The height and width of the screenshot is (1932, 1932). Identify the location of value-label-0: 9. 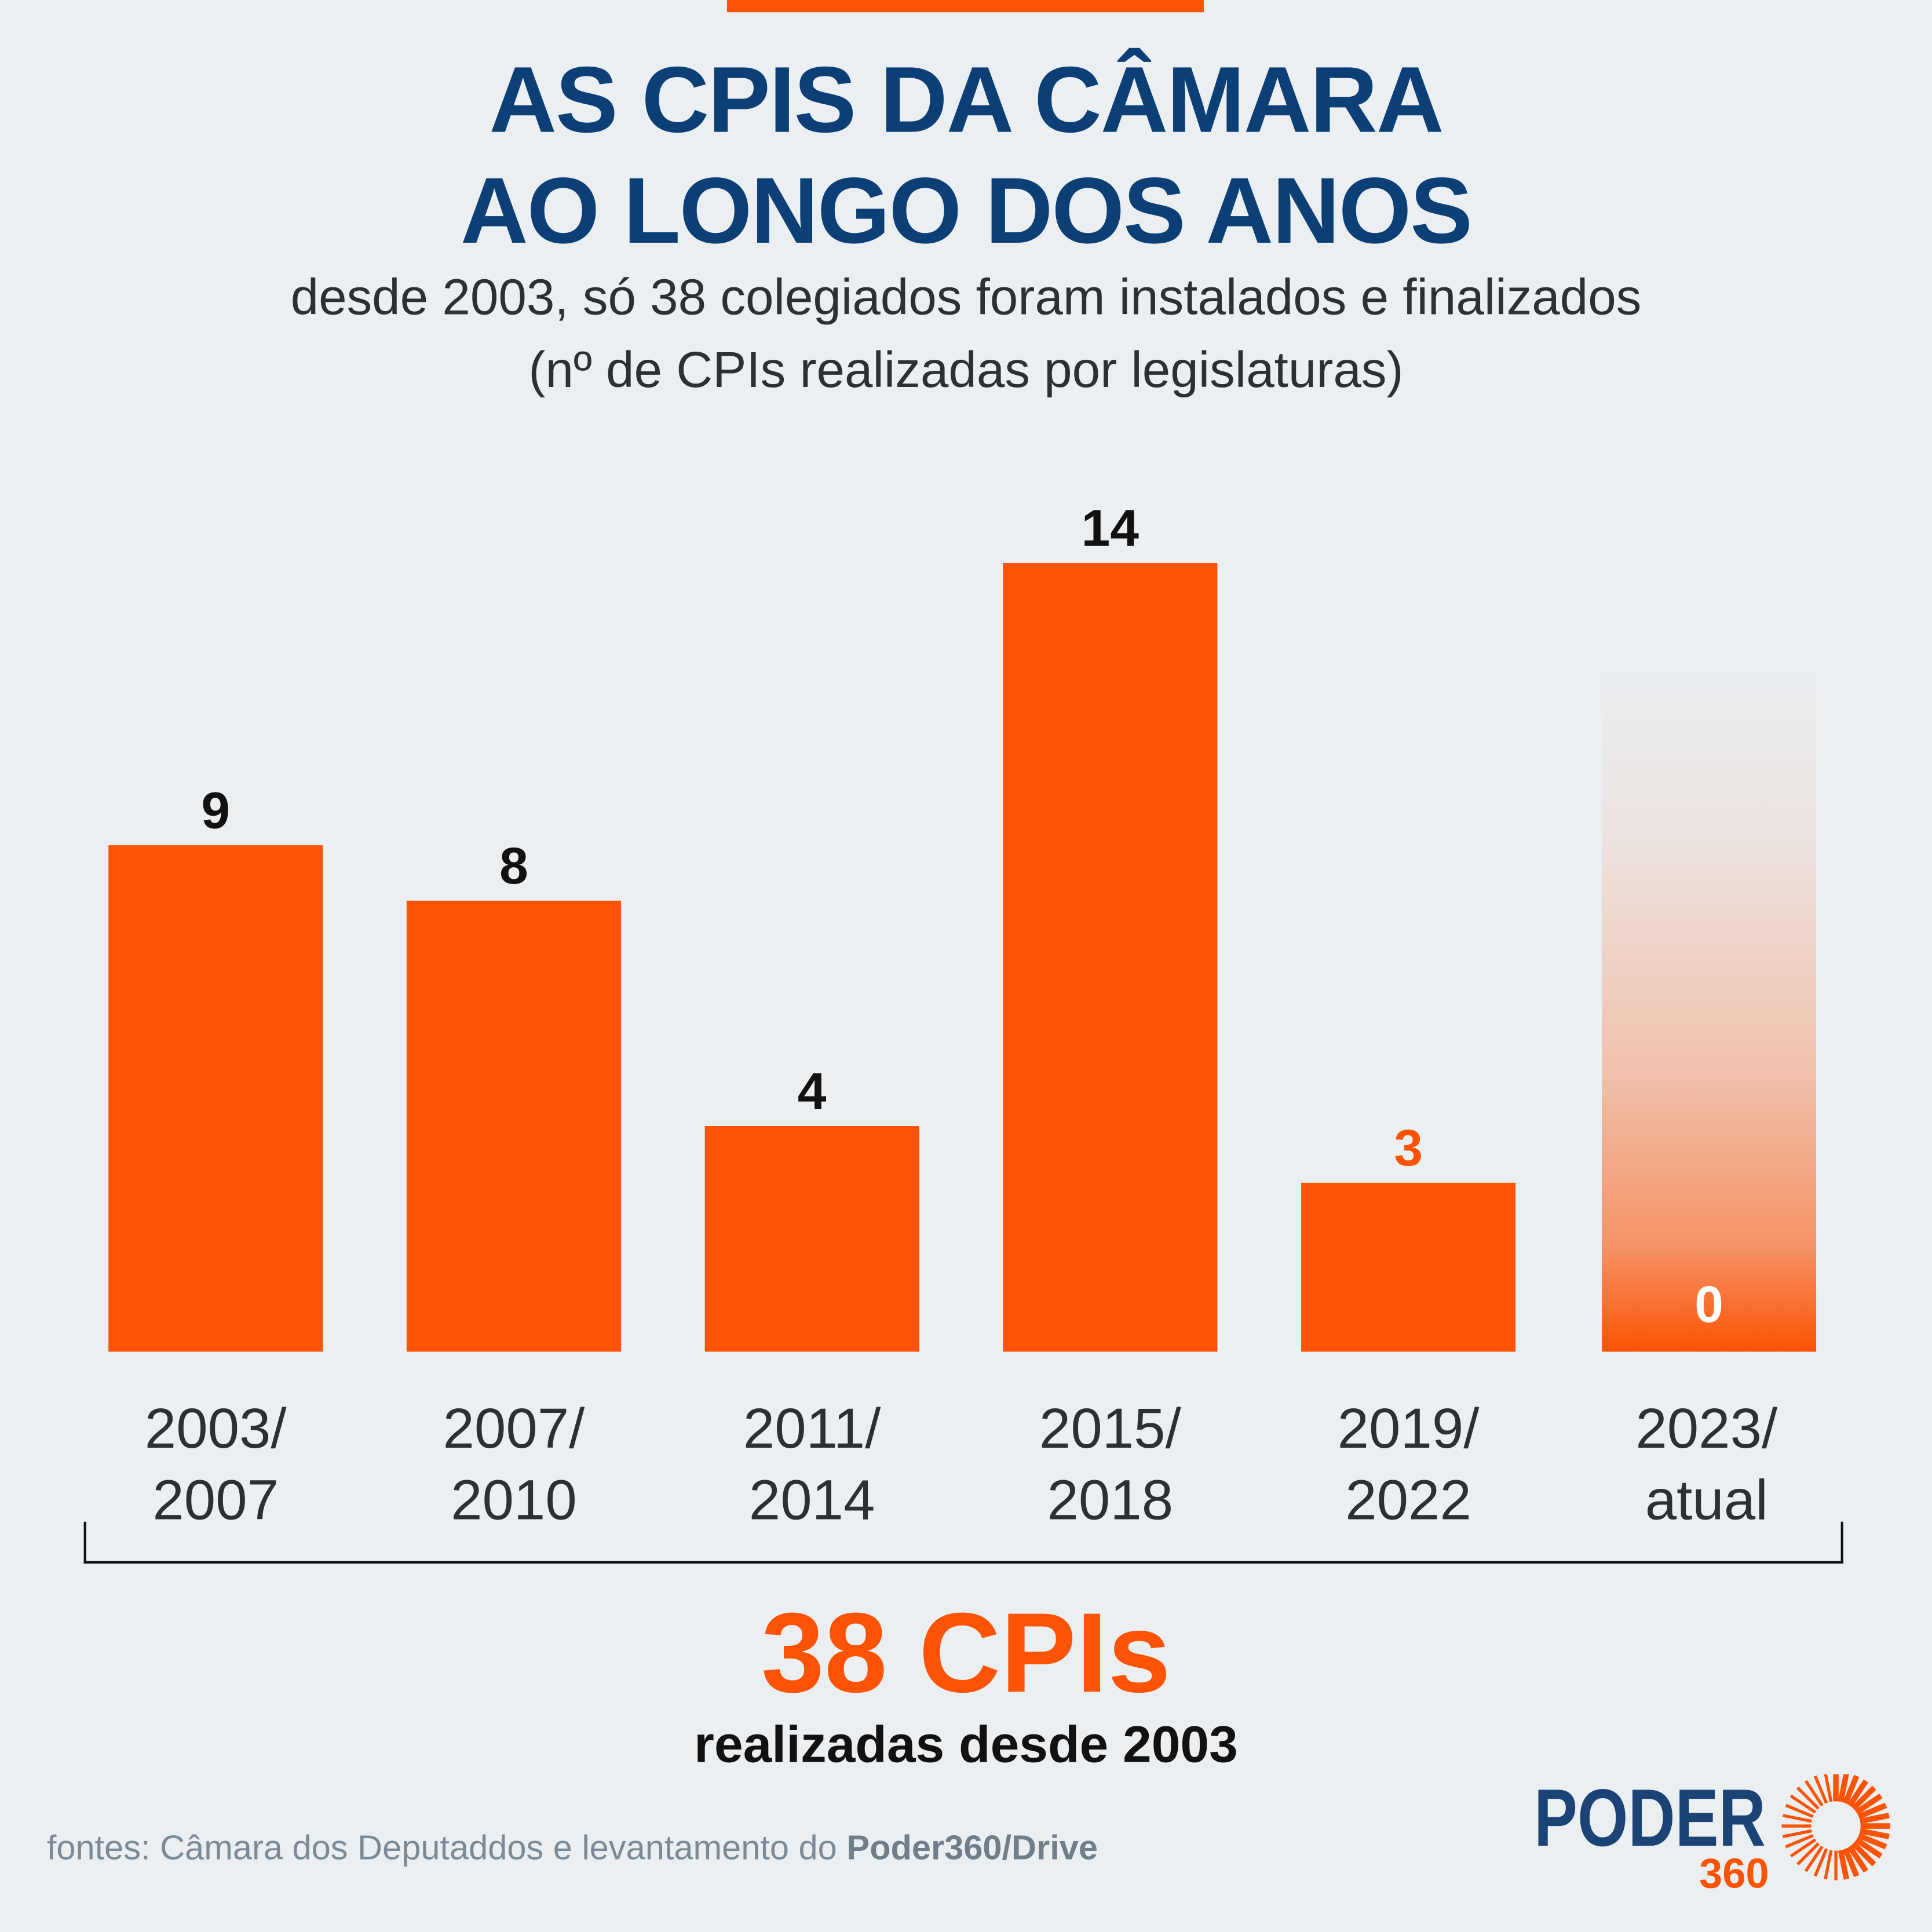
(216, 810).